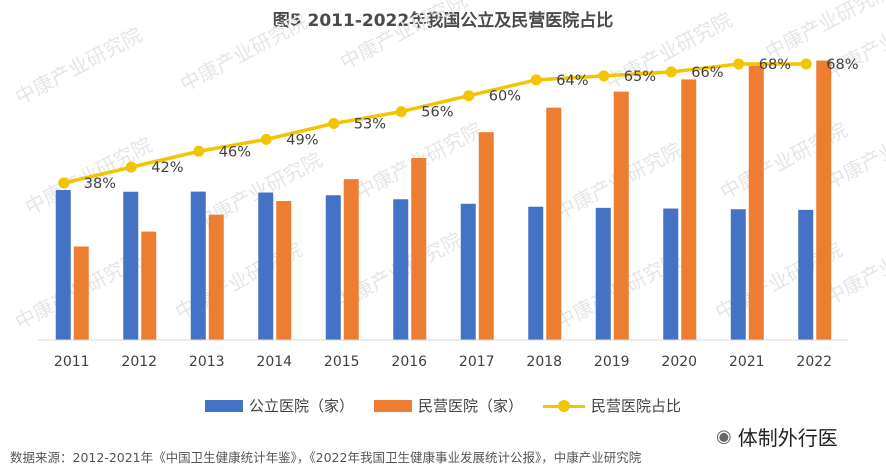  Describe the element at coordinates (223, 405) in the screenshot. I see `legend-swatch-public` at that location.